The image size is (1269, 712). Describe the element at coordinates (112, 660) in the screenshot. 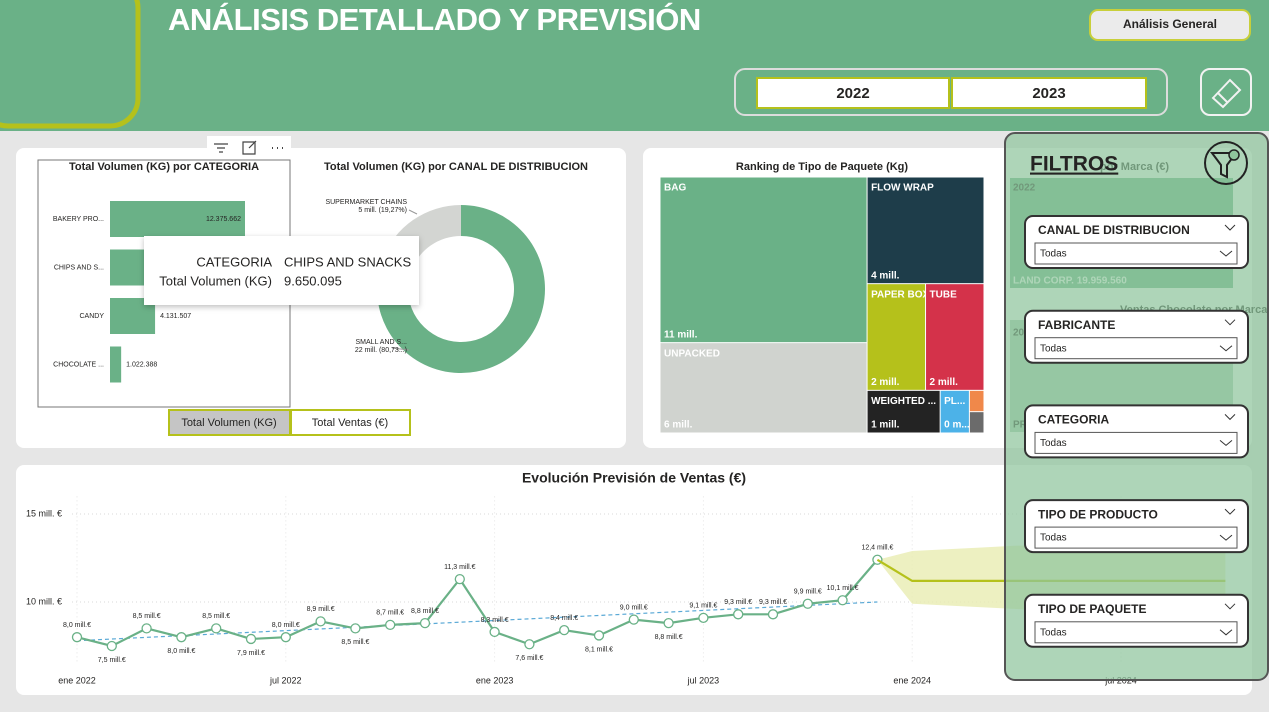

I see `data-label: 7,5 mill.€` at that location.